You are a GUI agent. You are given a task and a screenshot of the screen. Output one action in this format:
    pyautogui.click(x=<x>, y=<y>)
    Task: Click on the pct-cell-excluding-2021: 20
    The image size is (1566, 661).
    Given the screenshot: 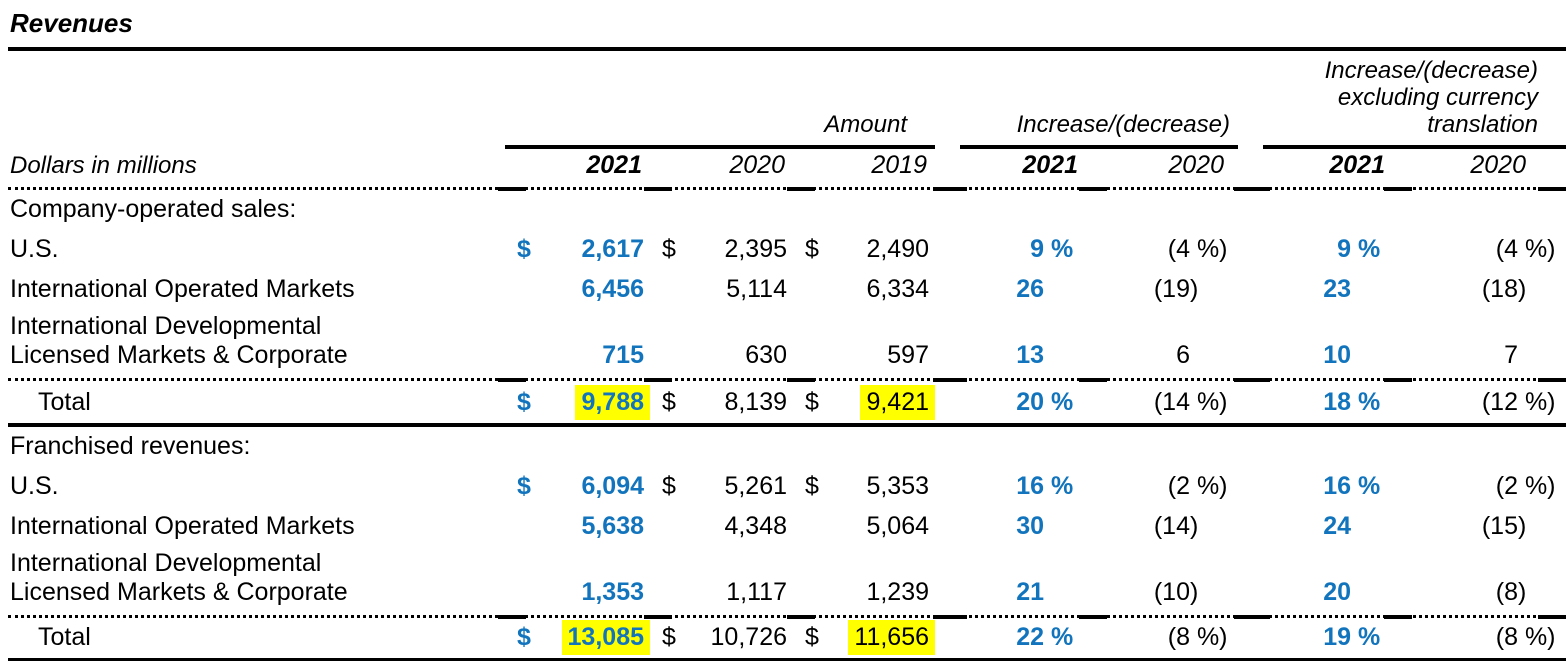 What is the action you would take?
    pyautogui.click(x=1331, y=595)
    